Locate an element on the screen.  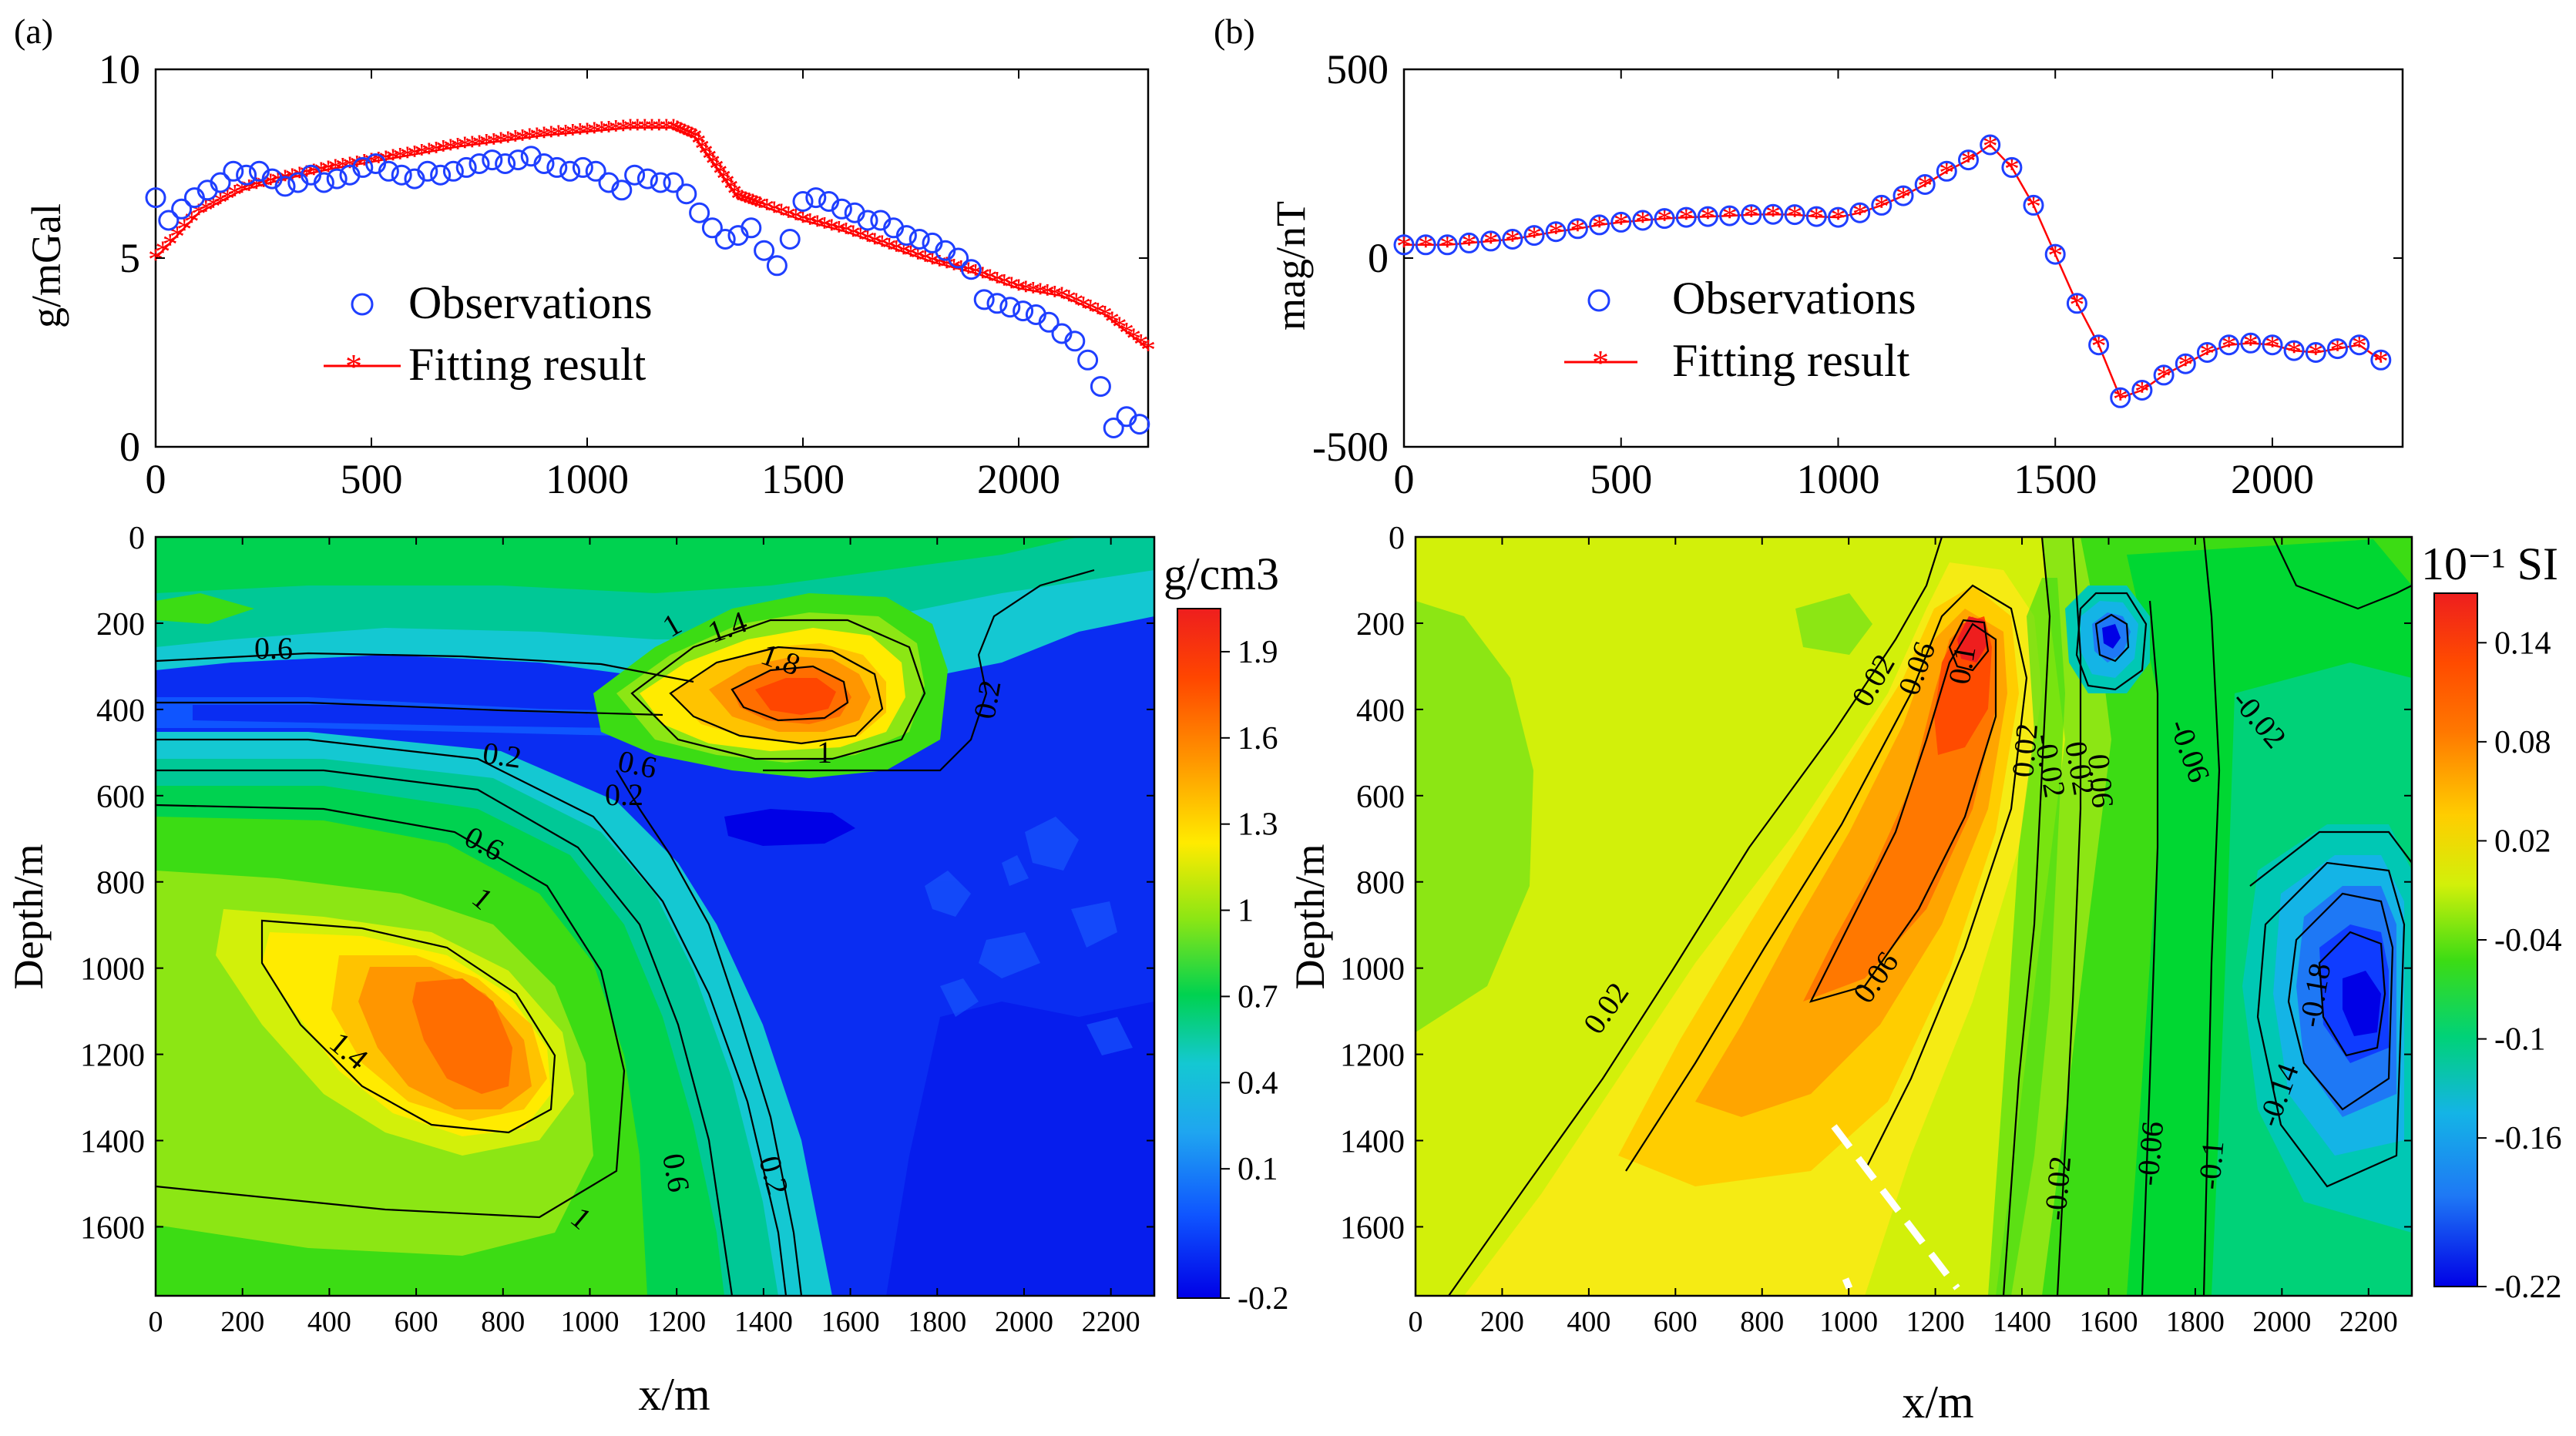
white-dash-fragment is located at coordinates (1847, 1283).